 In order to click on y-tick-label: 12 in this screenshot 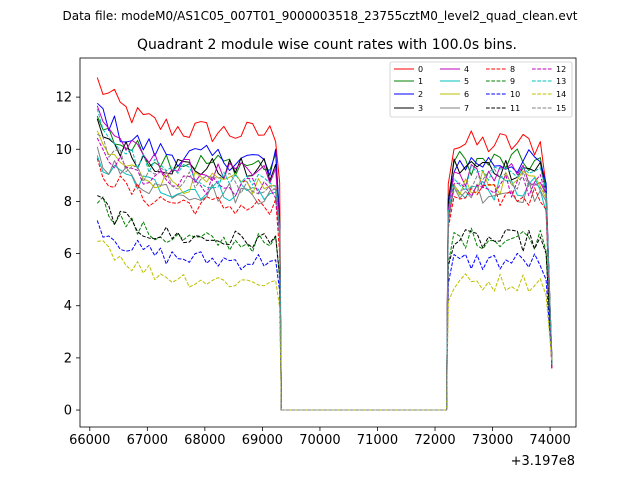, I will do `click(63, 98)`.